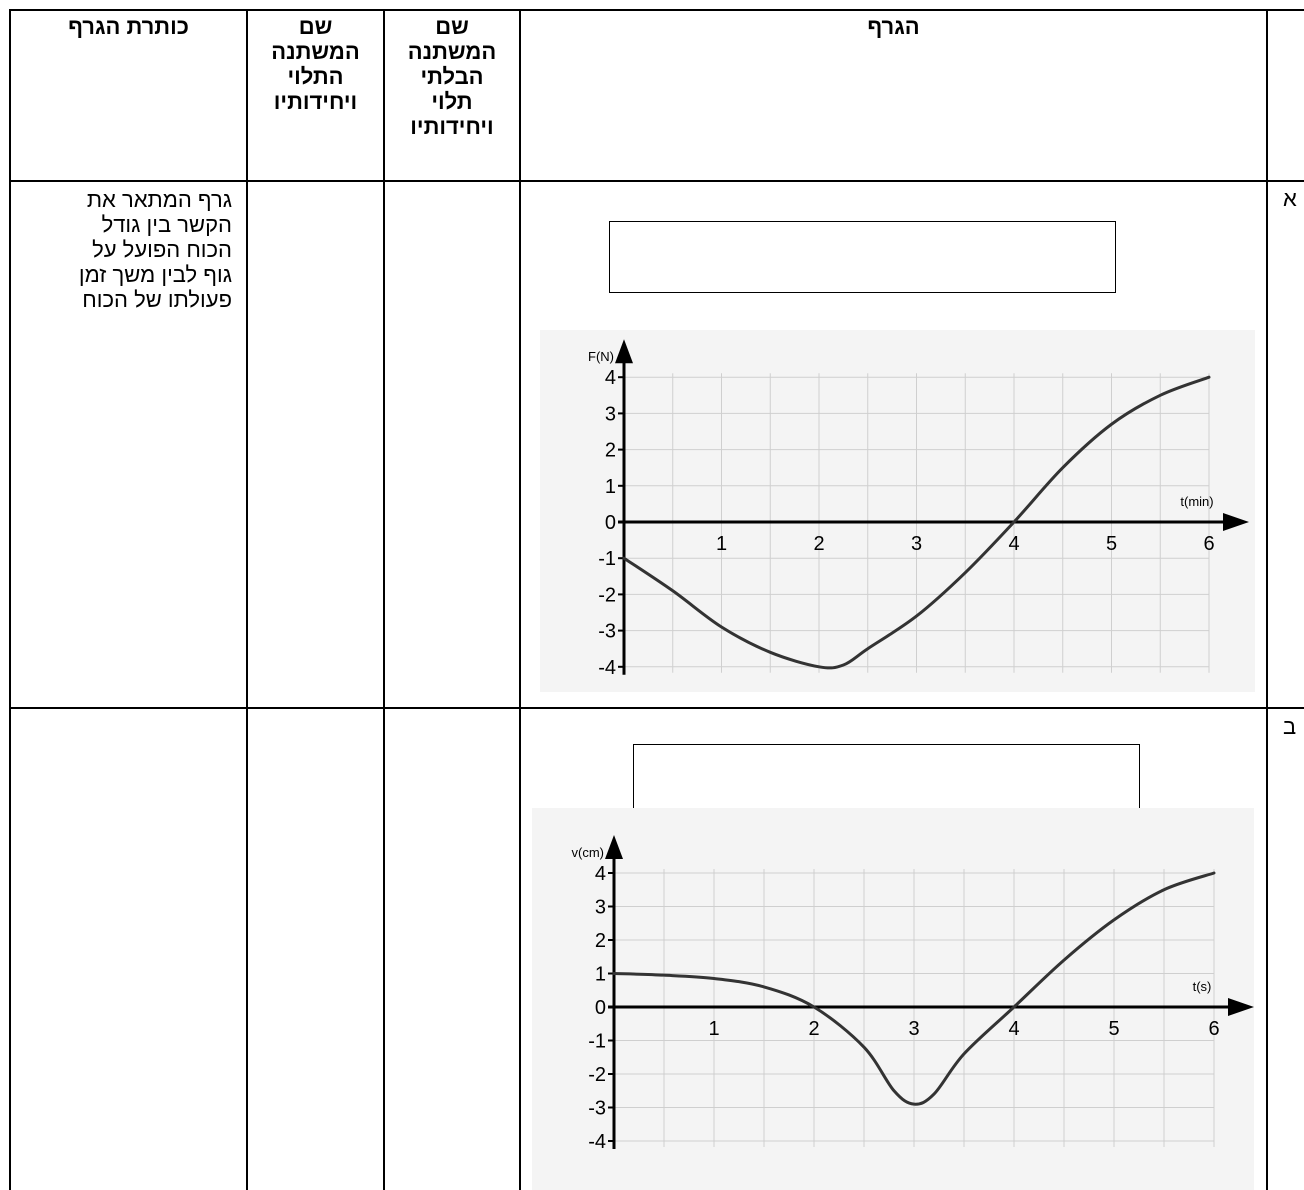 This screenshot has height=1190, width=1304. What do you see at coordinates (155, 274) in the screenshot?
I see `row-description-line: גוף לבין משך זמן` at bounding box center [155, 274].